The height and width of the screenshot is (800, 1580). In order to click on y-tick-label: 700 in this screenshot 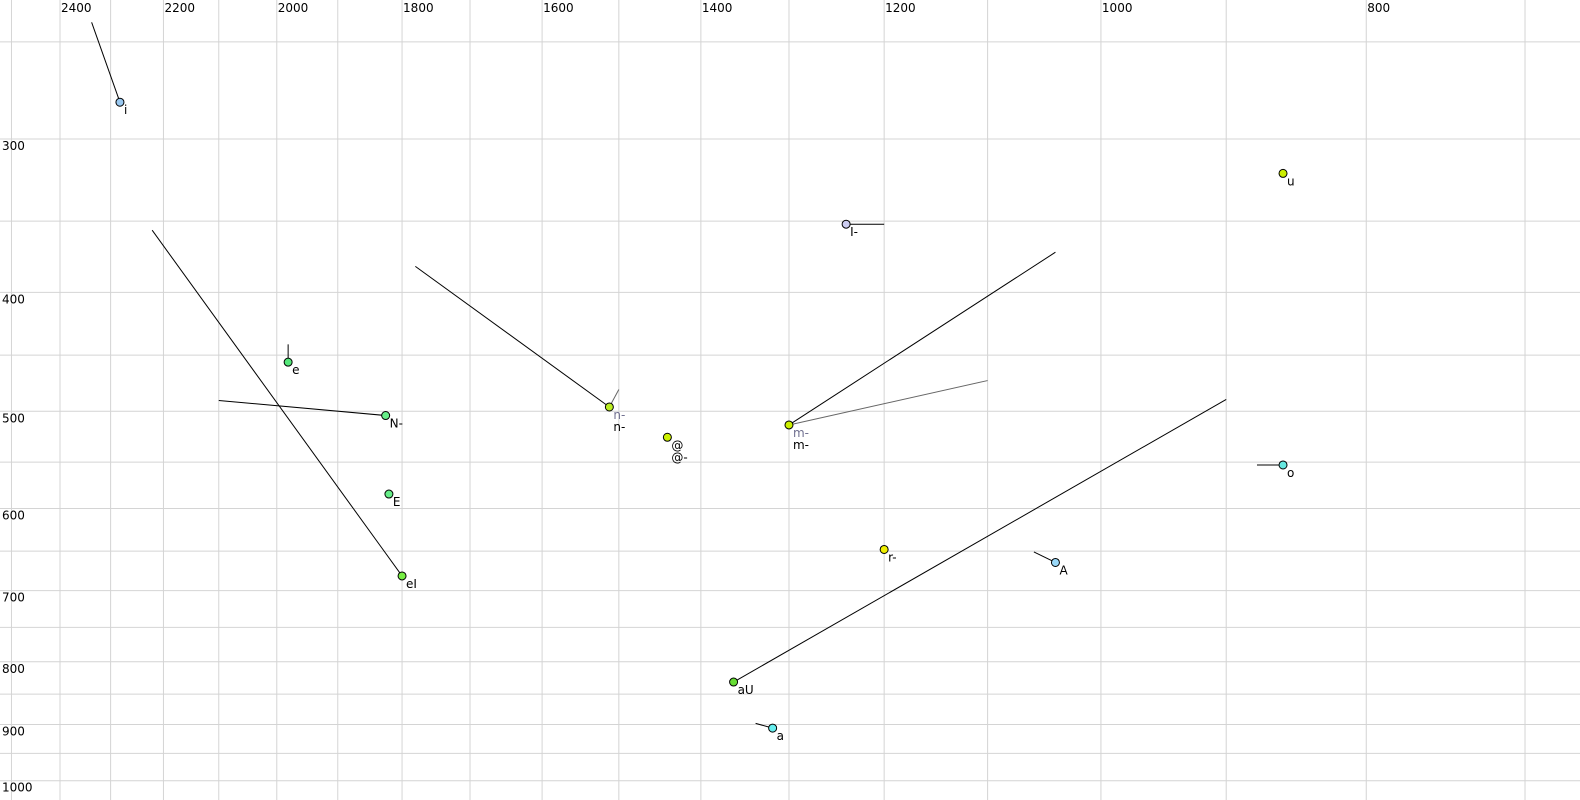, I will do `click(13, 598)`.